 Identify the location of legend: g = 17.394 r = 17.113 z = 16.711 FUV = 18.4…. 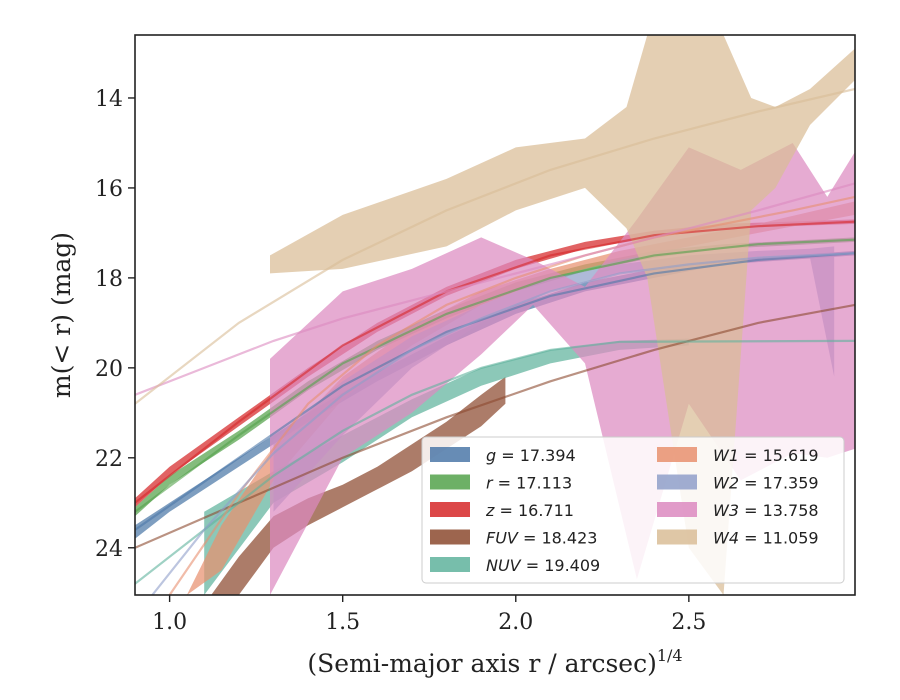
(633, 510).